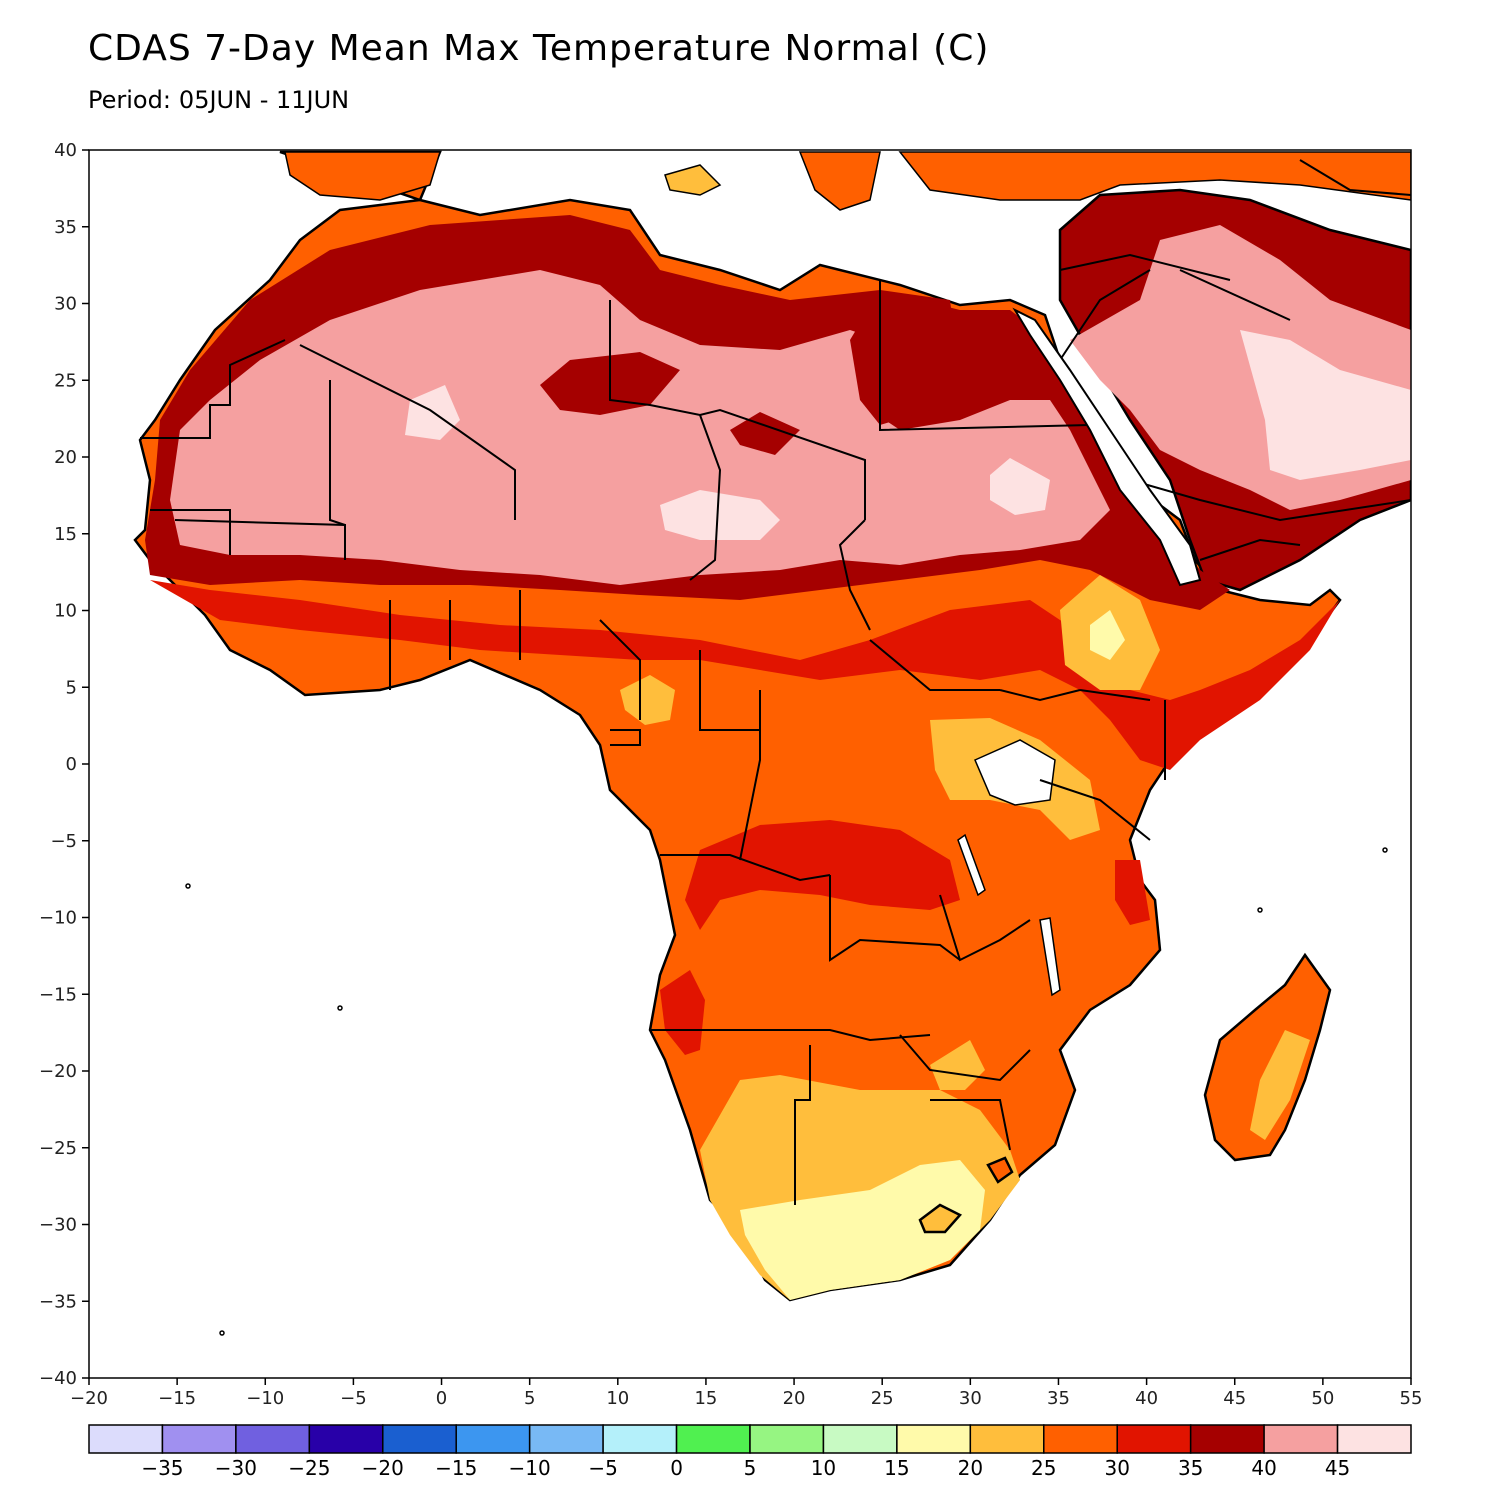 Image resolution: width=1500 pixels, height=1500 pixels. I want to click on period-value: 05JUN - 11JUN, so click(264, 100).